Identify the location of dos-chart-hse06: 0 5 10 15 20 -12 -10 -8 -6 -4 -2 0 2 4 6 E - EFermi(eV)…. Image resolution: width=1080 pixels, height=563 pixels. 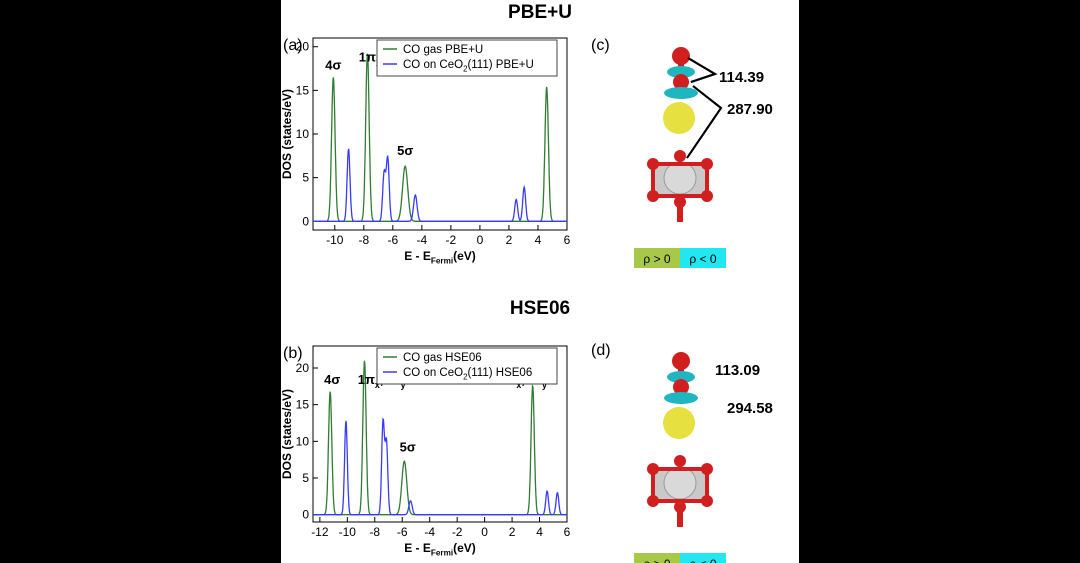
(426, 451).